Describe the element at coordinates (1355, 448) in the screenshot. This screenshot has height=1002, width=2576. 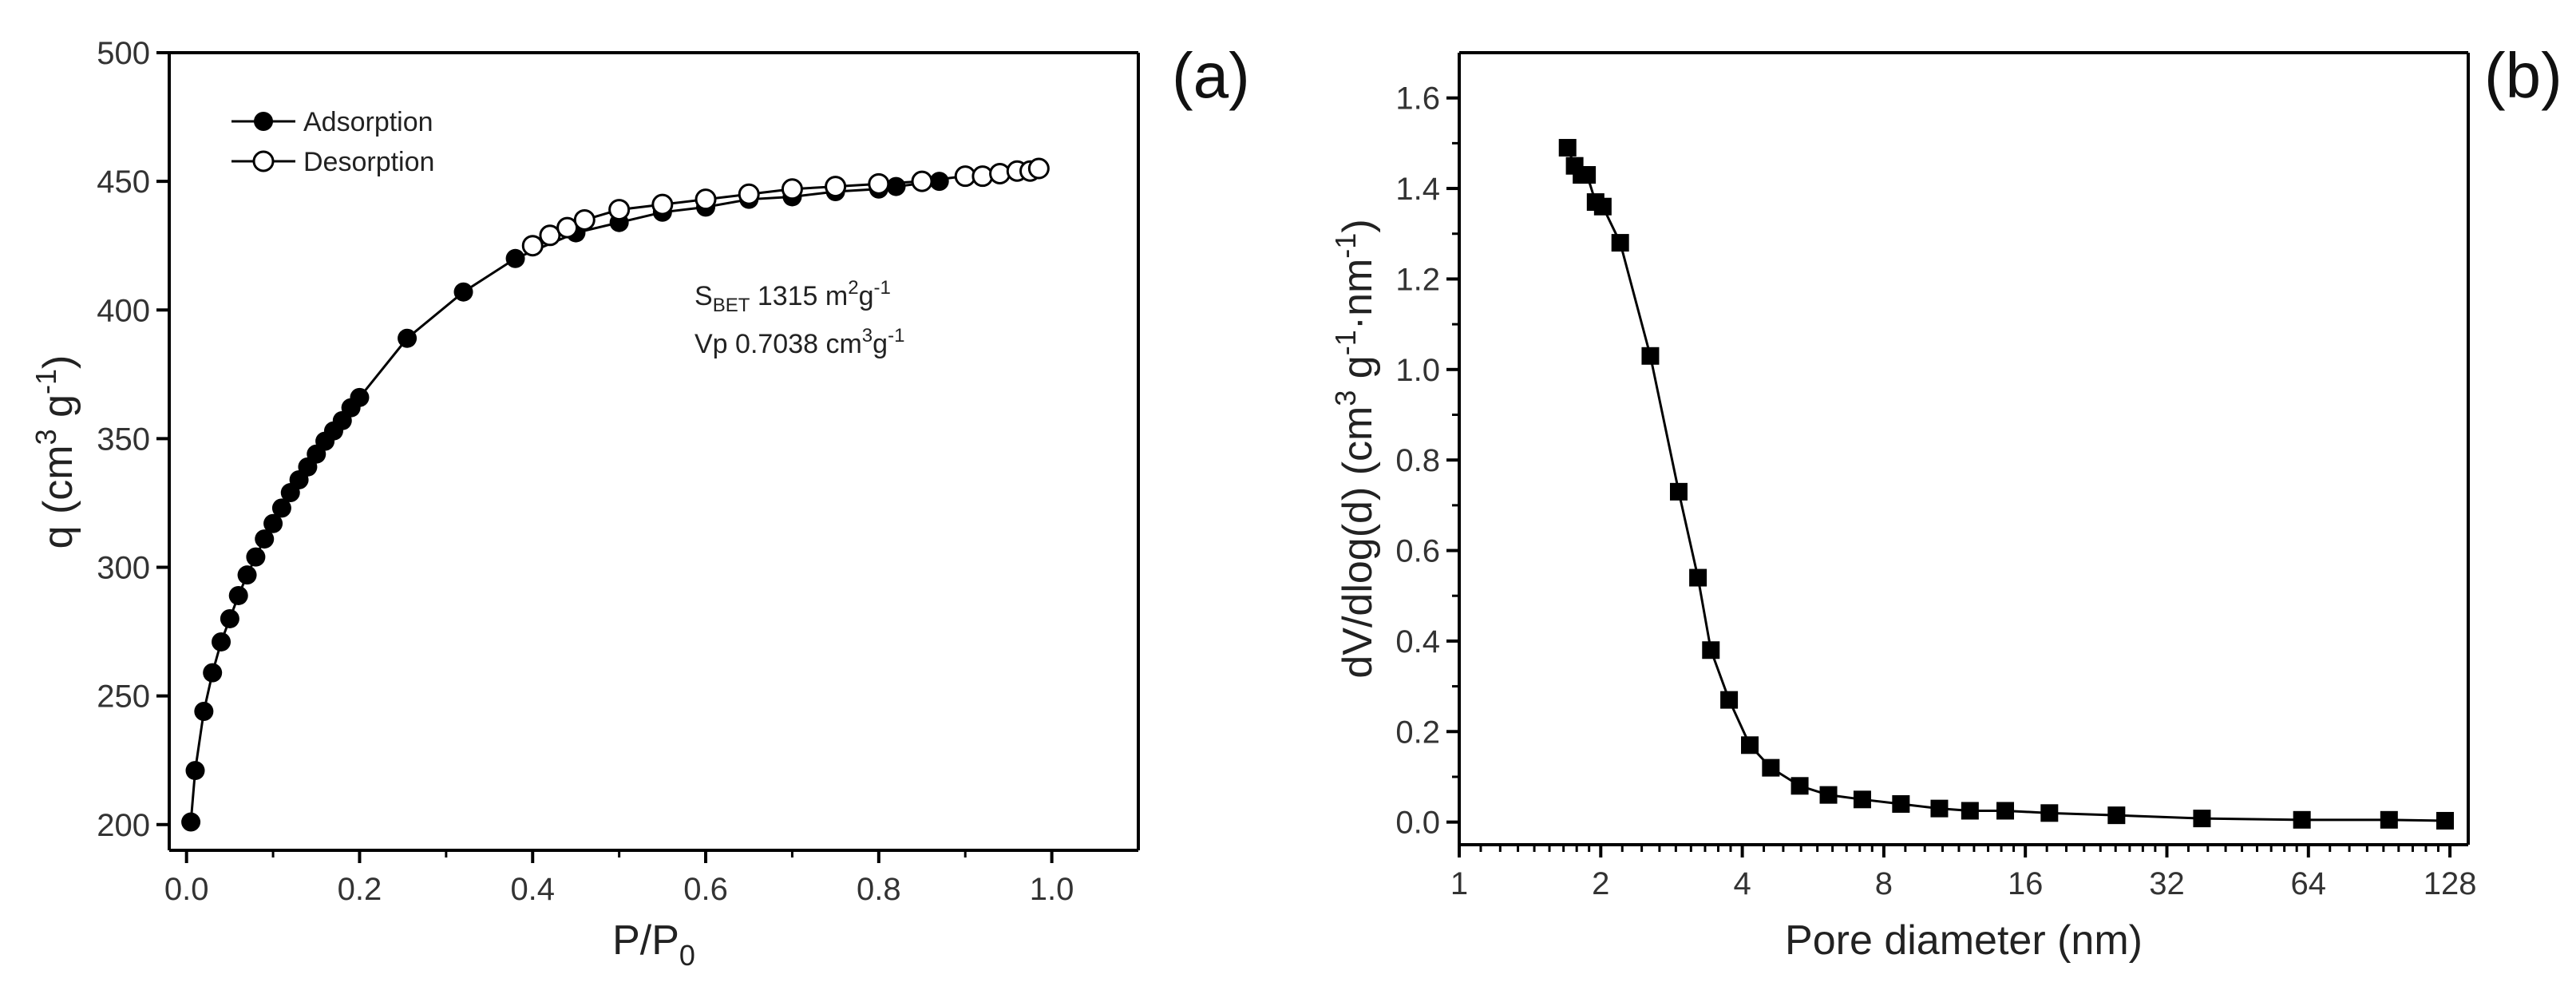
I see `chart-b-y-axis-title: dV/dlog(d) (cm3 g-1·nm-1)` at that location.